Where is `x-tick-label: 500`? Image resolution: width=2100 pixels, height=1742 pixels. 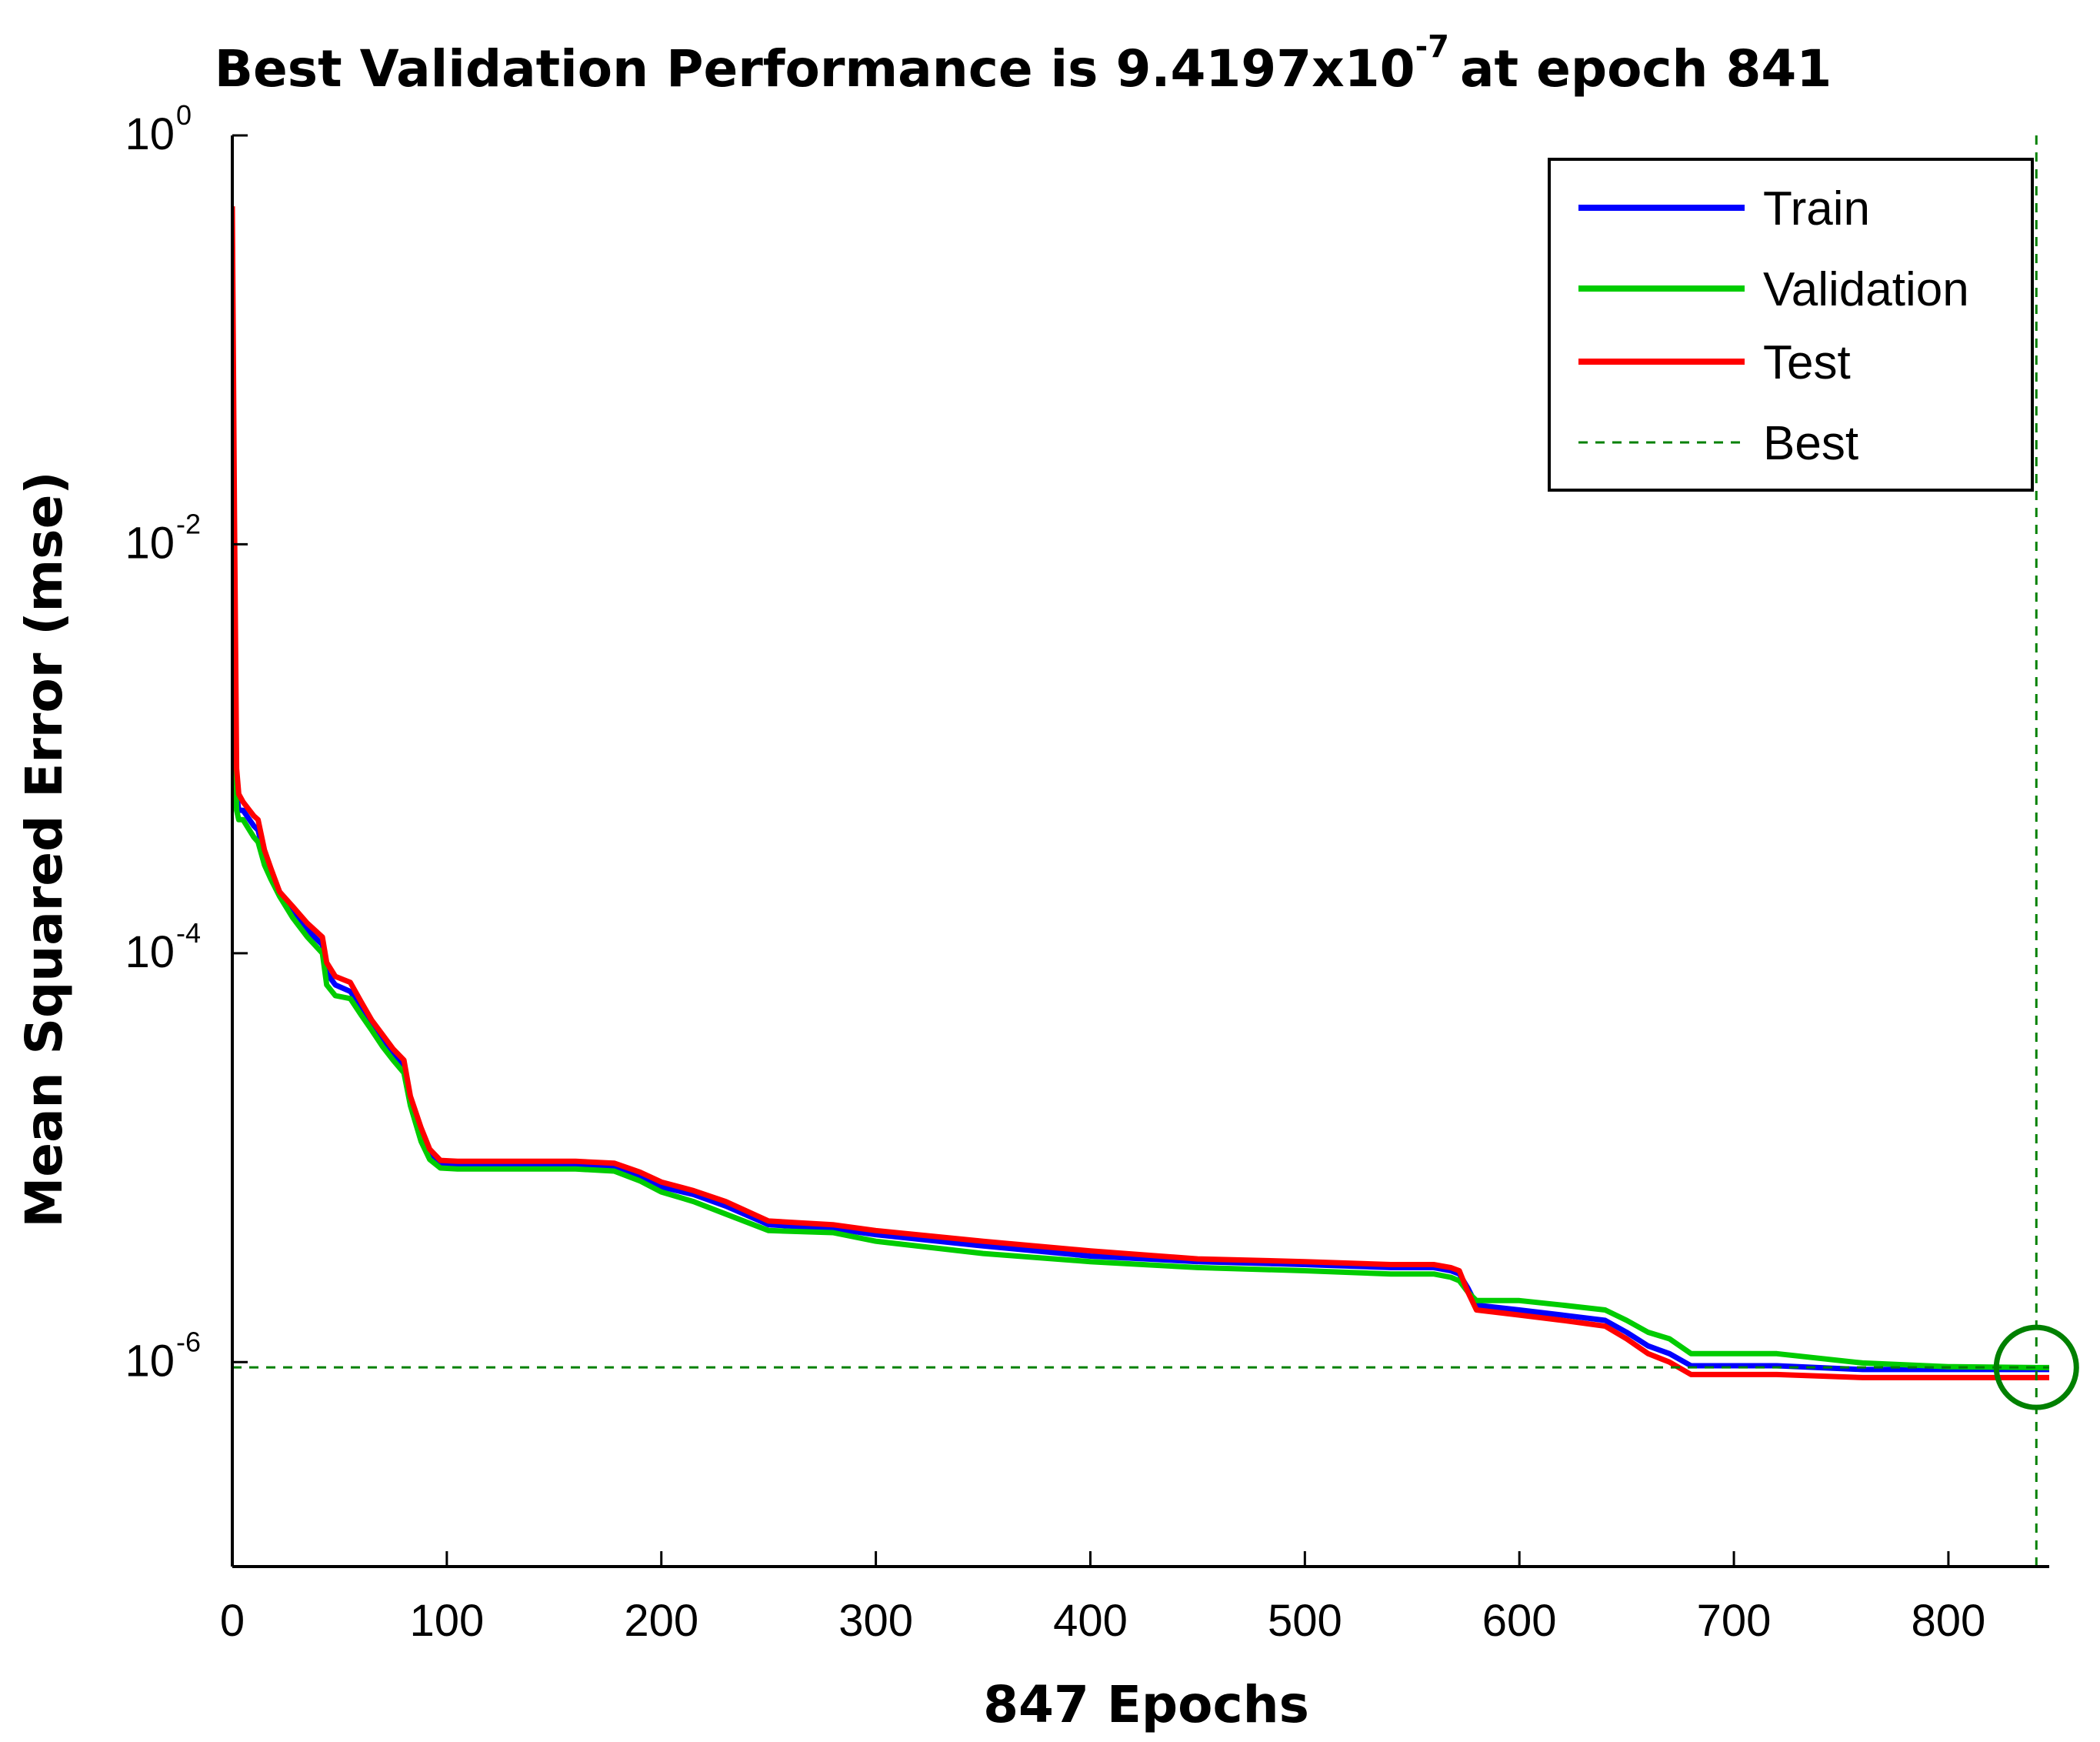
x-tick-label: 500 is located at coordinates (1305, 1621).